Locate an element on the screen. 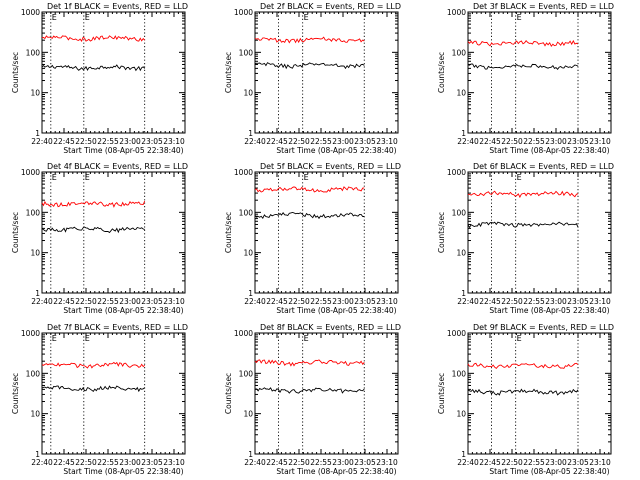  chart-title: Det 7f BLACK = Events, RED = LLD is located at coordinates (117, 327).